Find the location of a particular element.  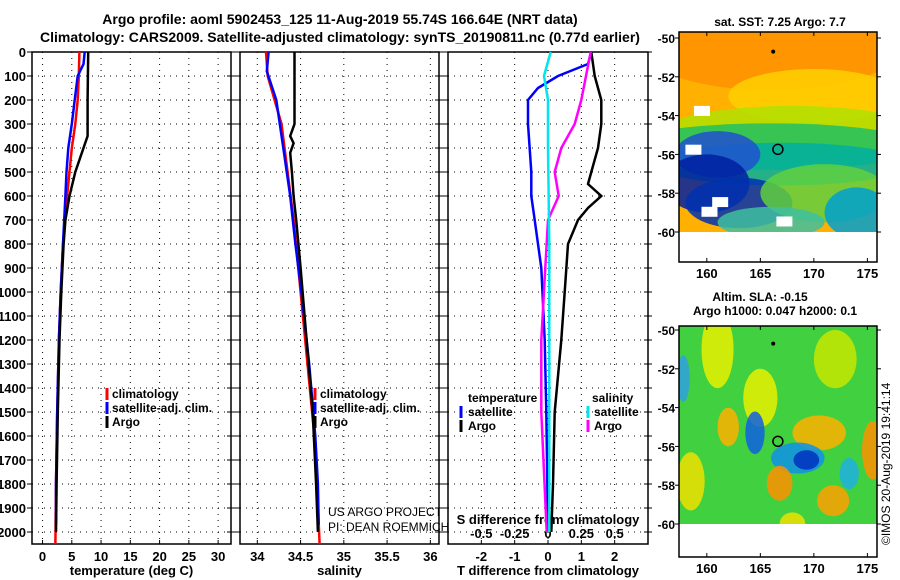

series-line-satellite-adj-clim- is located at coordinates (292, 288).